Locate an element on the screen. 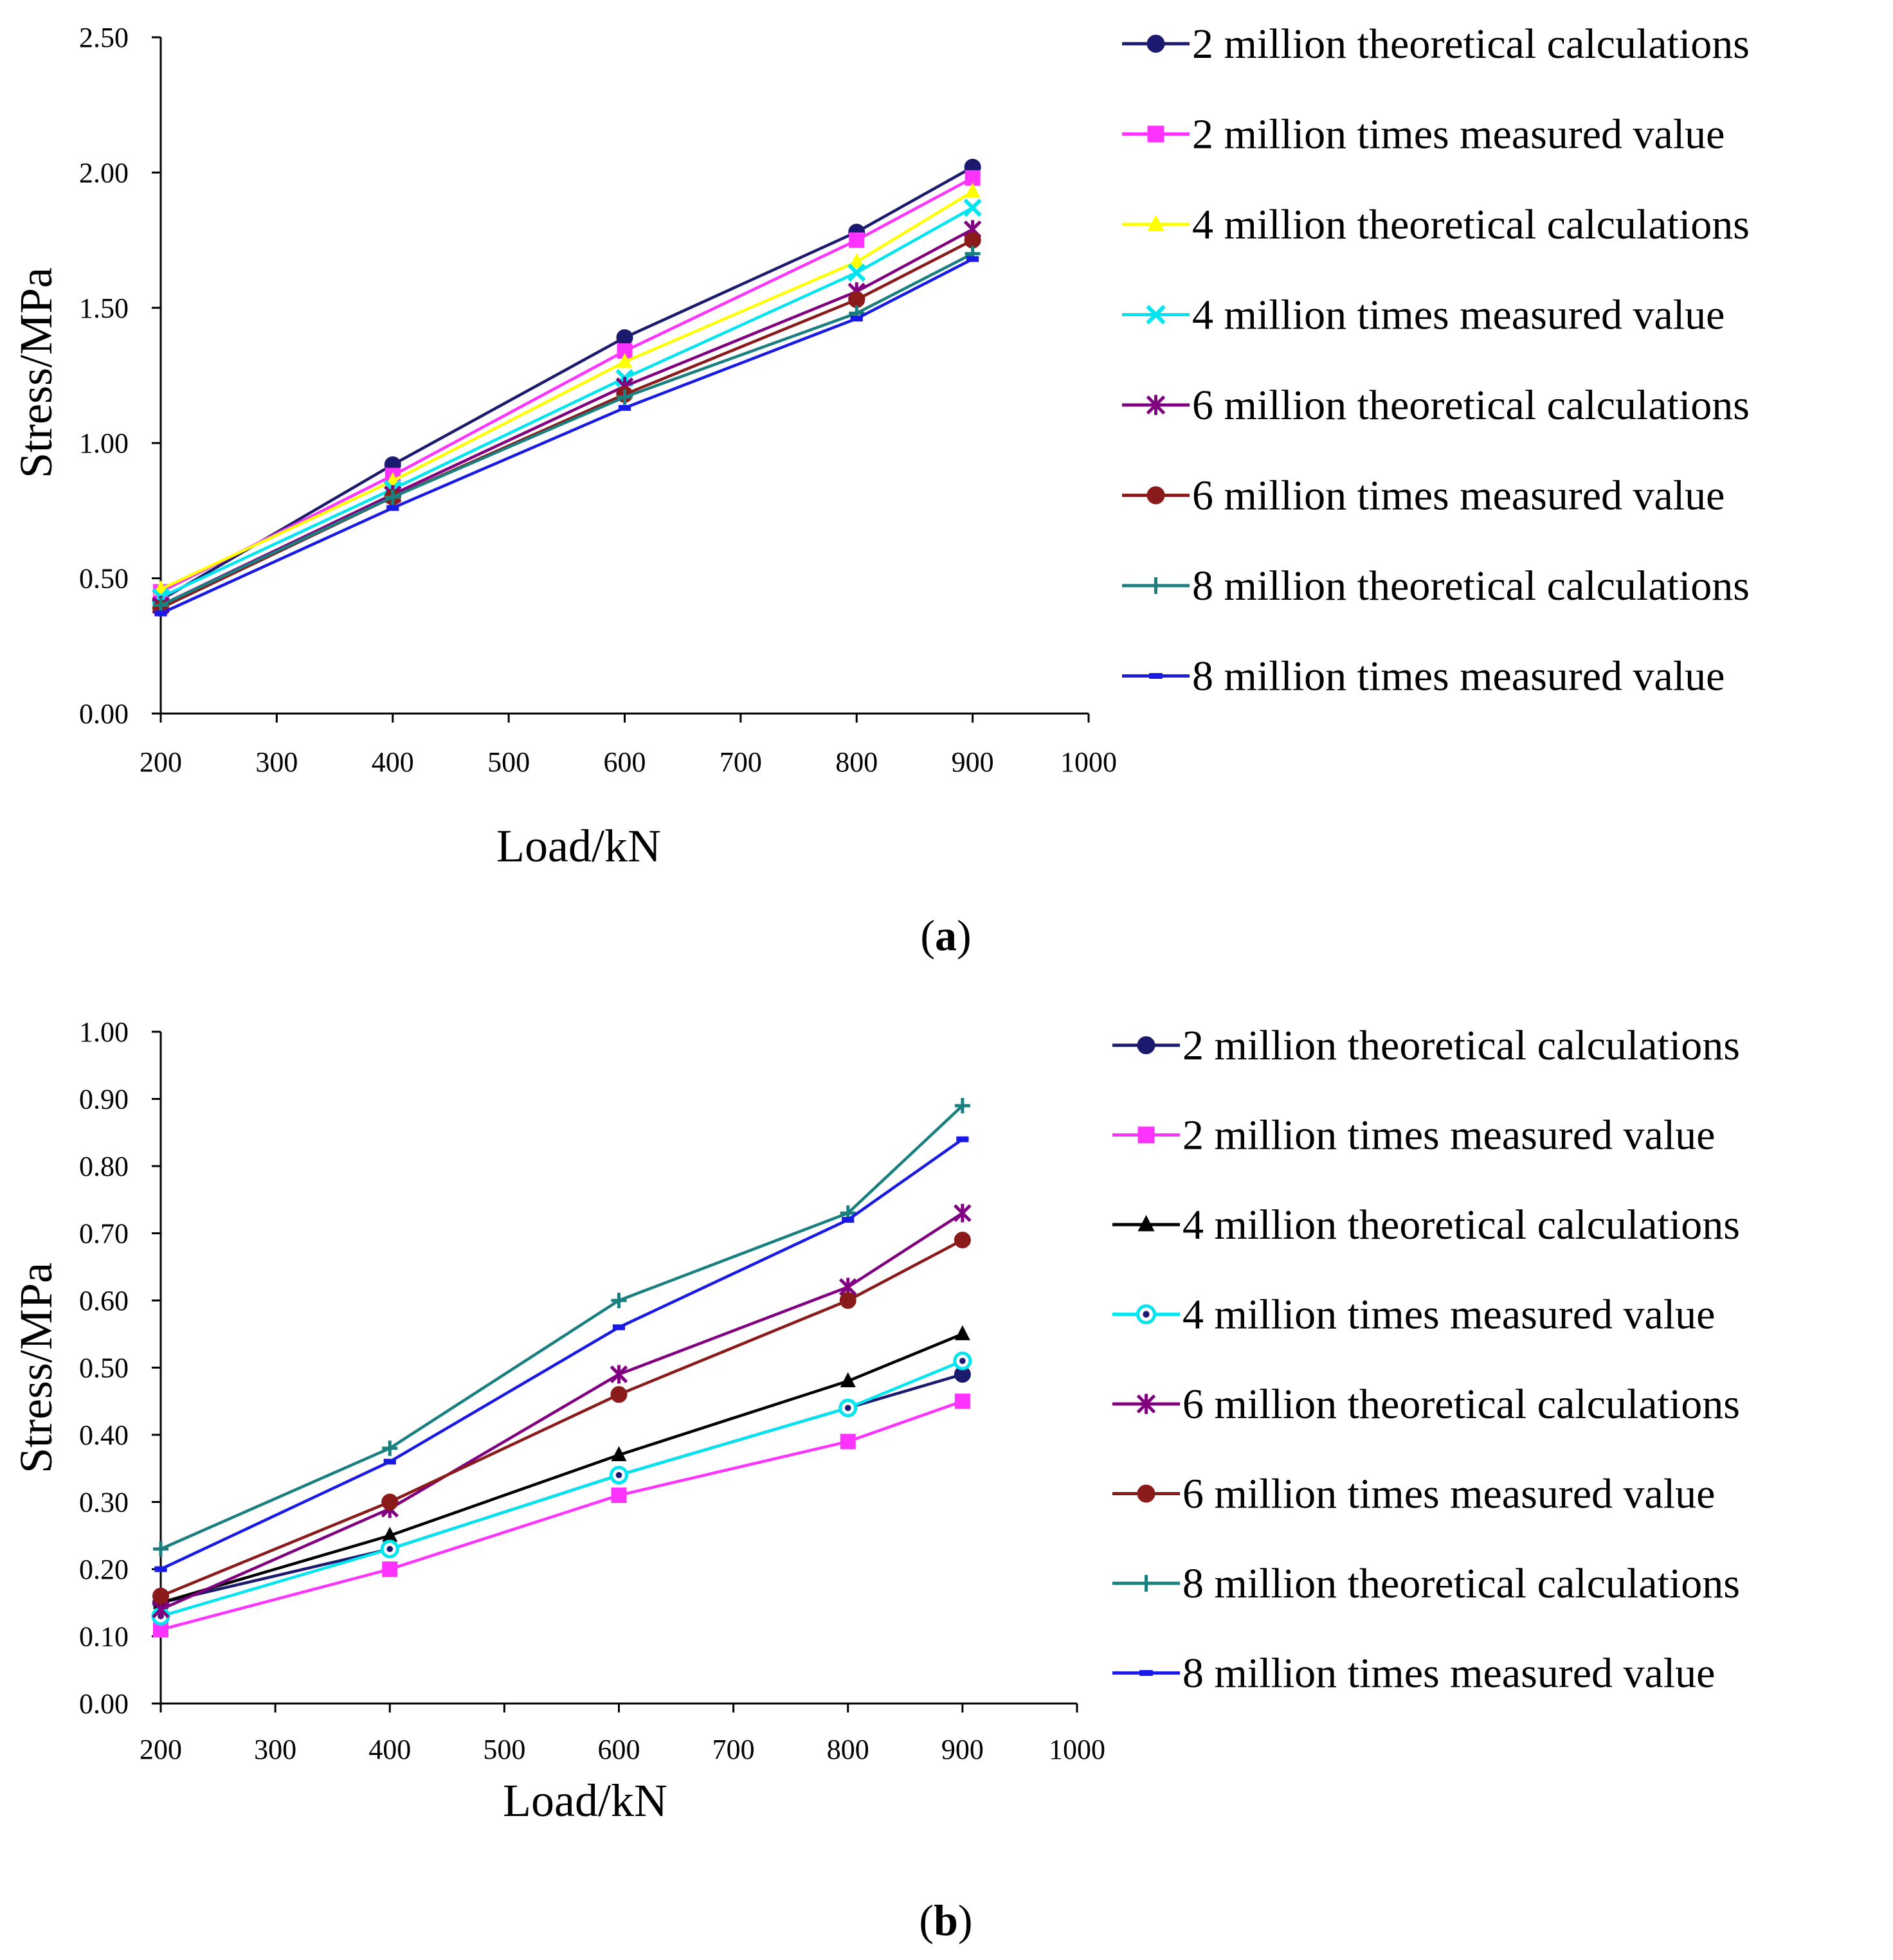 The height and width of the screenshot is (1960, 1893). y-tick-label: 0.90 is located at coordinates (104, 1099).